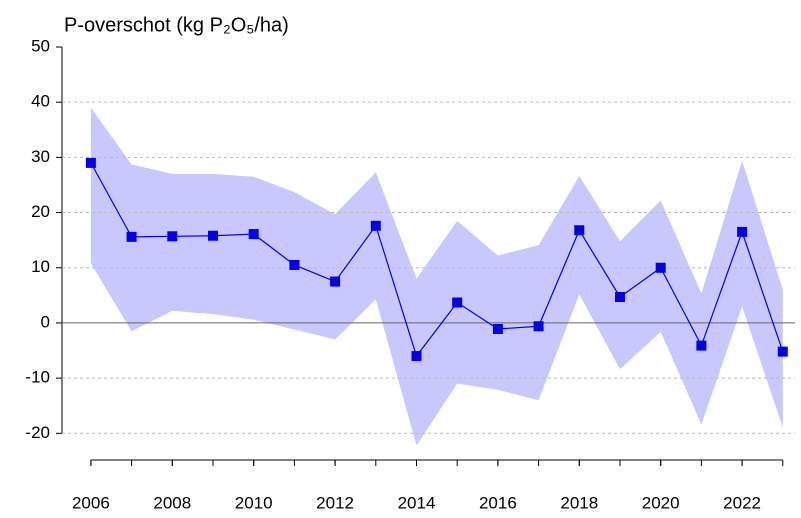  Describe the element at coordinates (417, 502) in the screenshot. I see `x-tick-label: 2014` at that location.